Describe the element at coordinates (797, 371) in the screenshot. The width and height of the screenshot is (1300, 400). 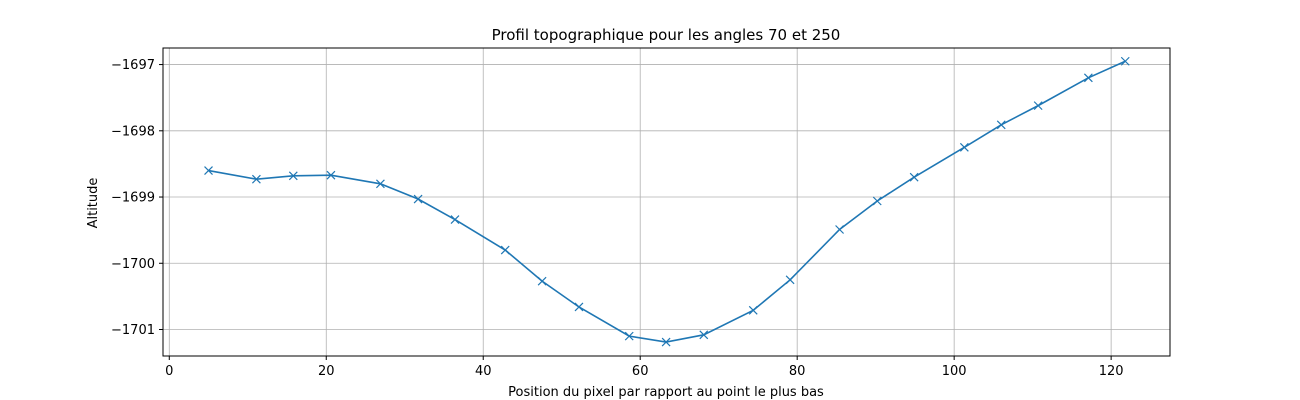
I see `x-tick-label: 80` at that location.